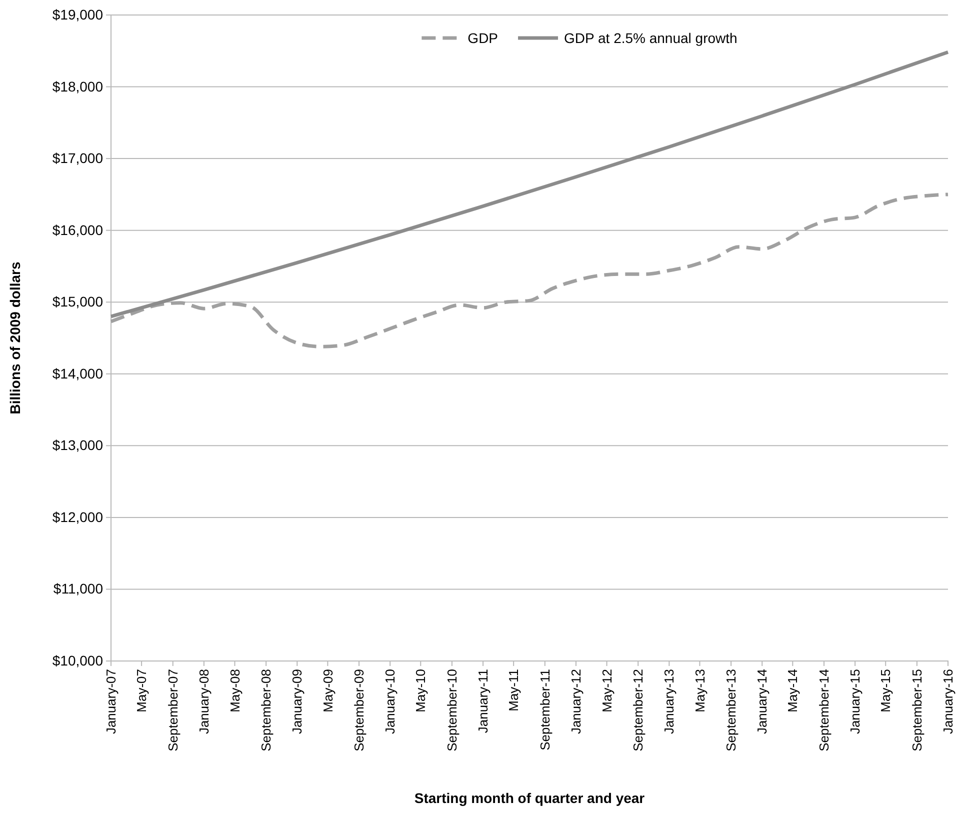 This screenshot has width=965, height=813. What do you see at coordinates (172, 710) in the screenshot?
I see `x-tick-label: September-07` at bounding box center [172, 710].